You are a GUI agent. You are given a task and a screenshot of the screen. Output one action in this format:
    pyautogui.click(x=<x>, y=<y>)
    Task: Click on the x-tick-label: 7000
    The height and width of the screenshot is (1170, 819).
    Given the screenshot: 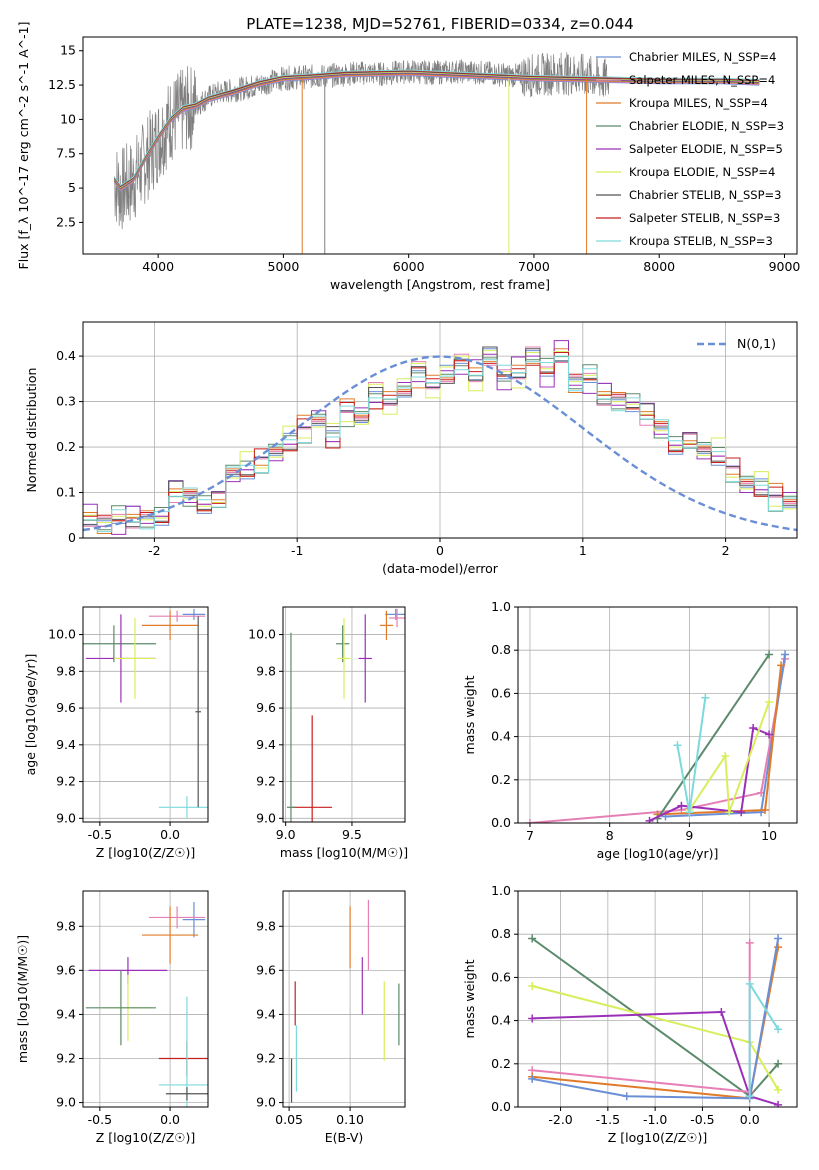 What is the action you would take?
    pyautogui.click(x=534, y=266)
    